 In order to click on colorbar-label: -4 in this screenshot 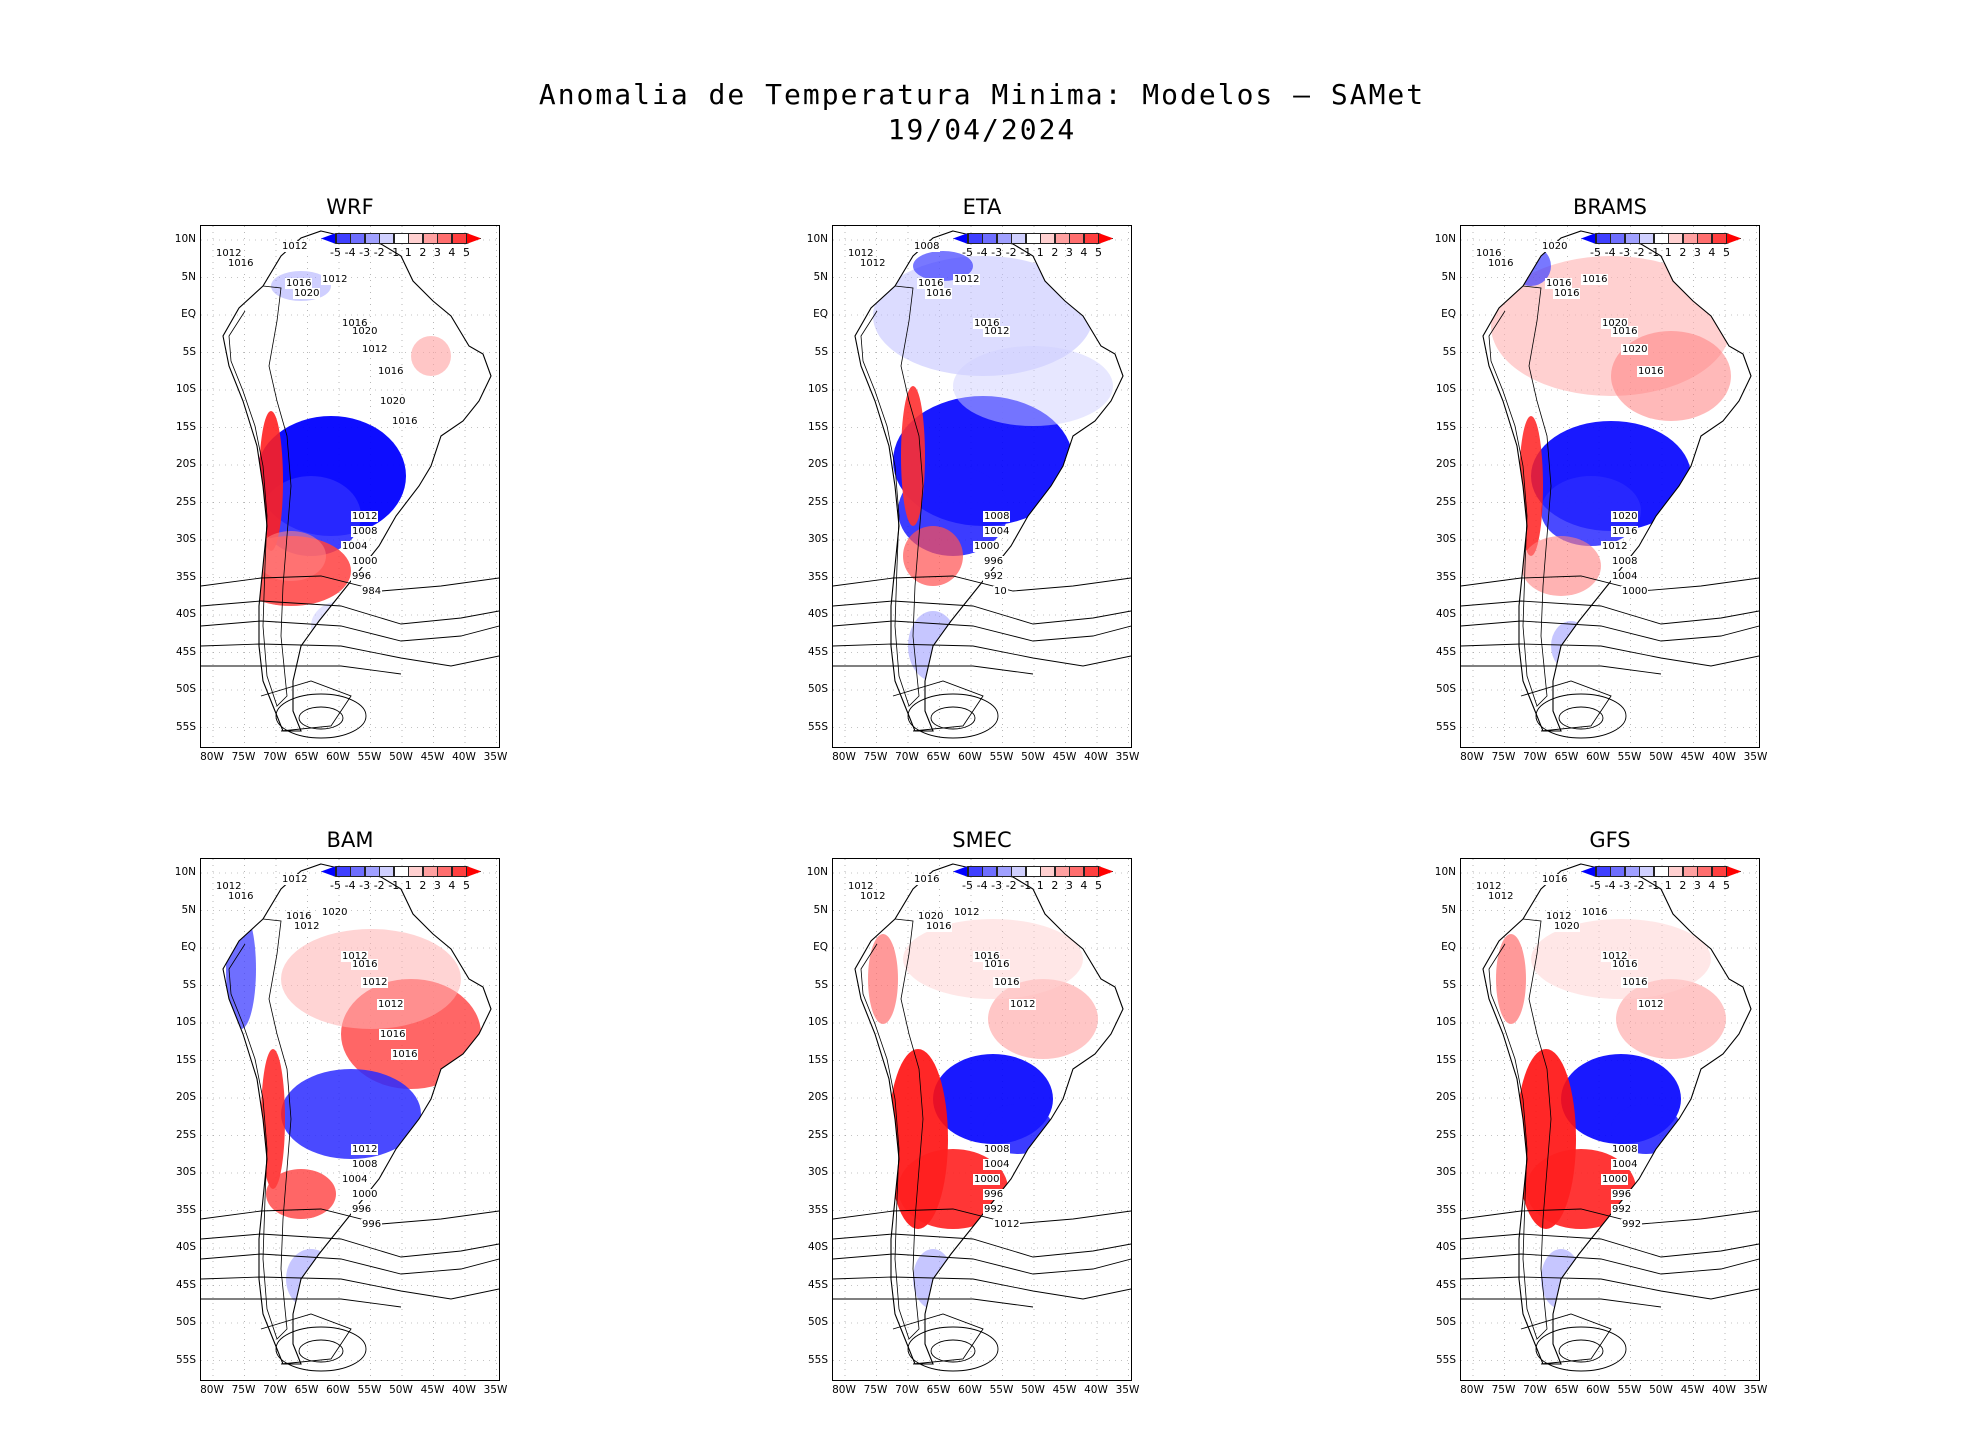, I will do `click(1610, 885)`.